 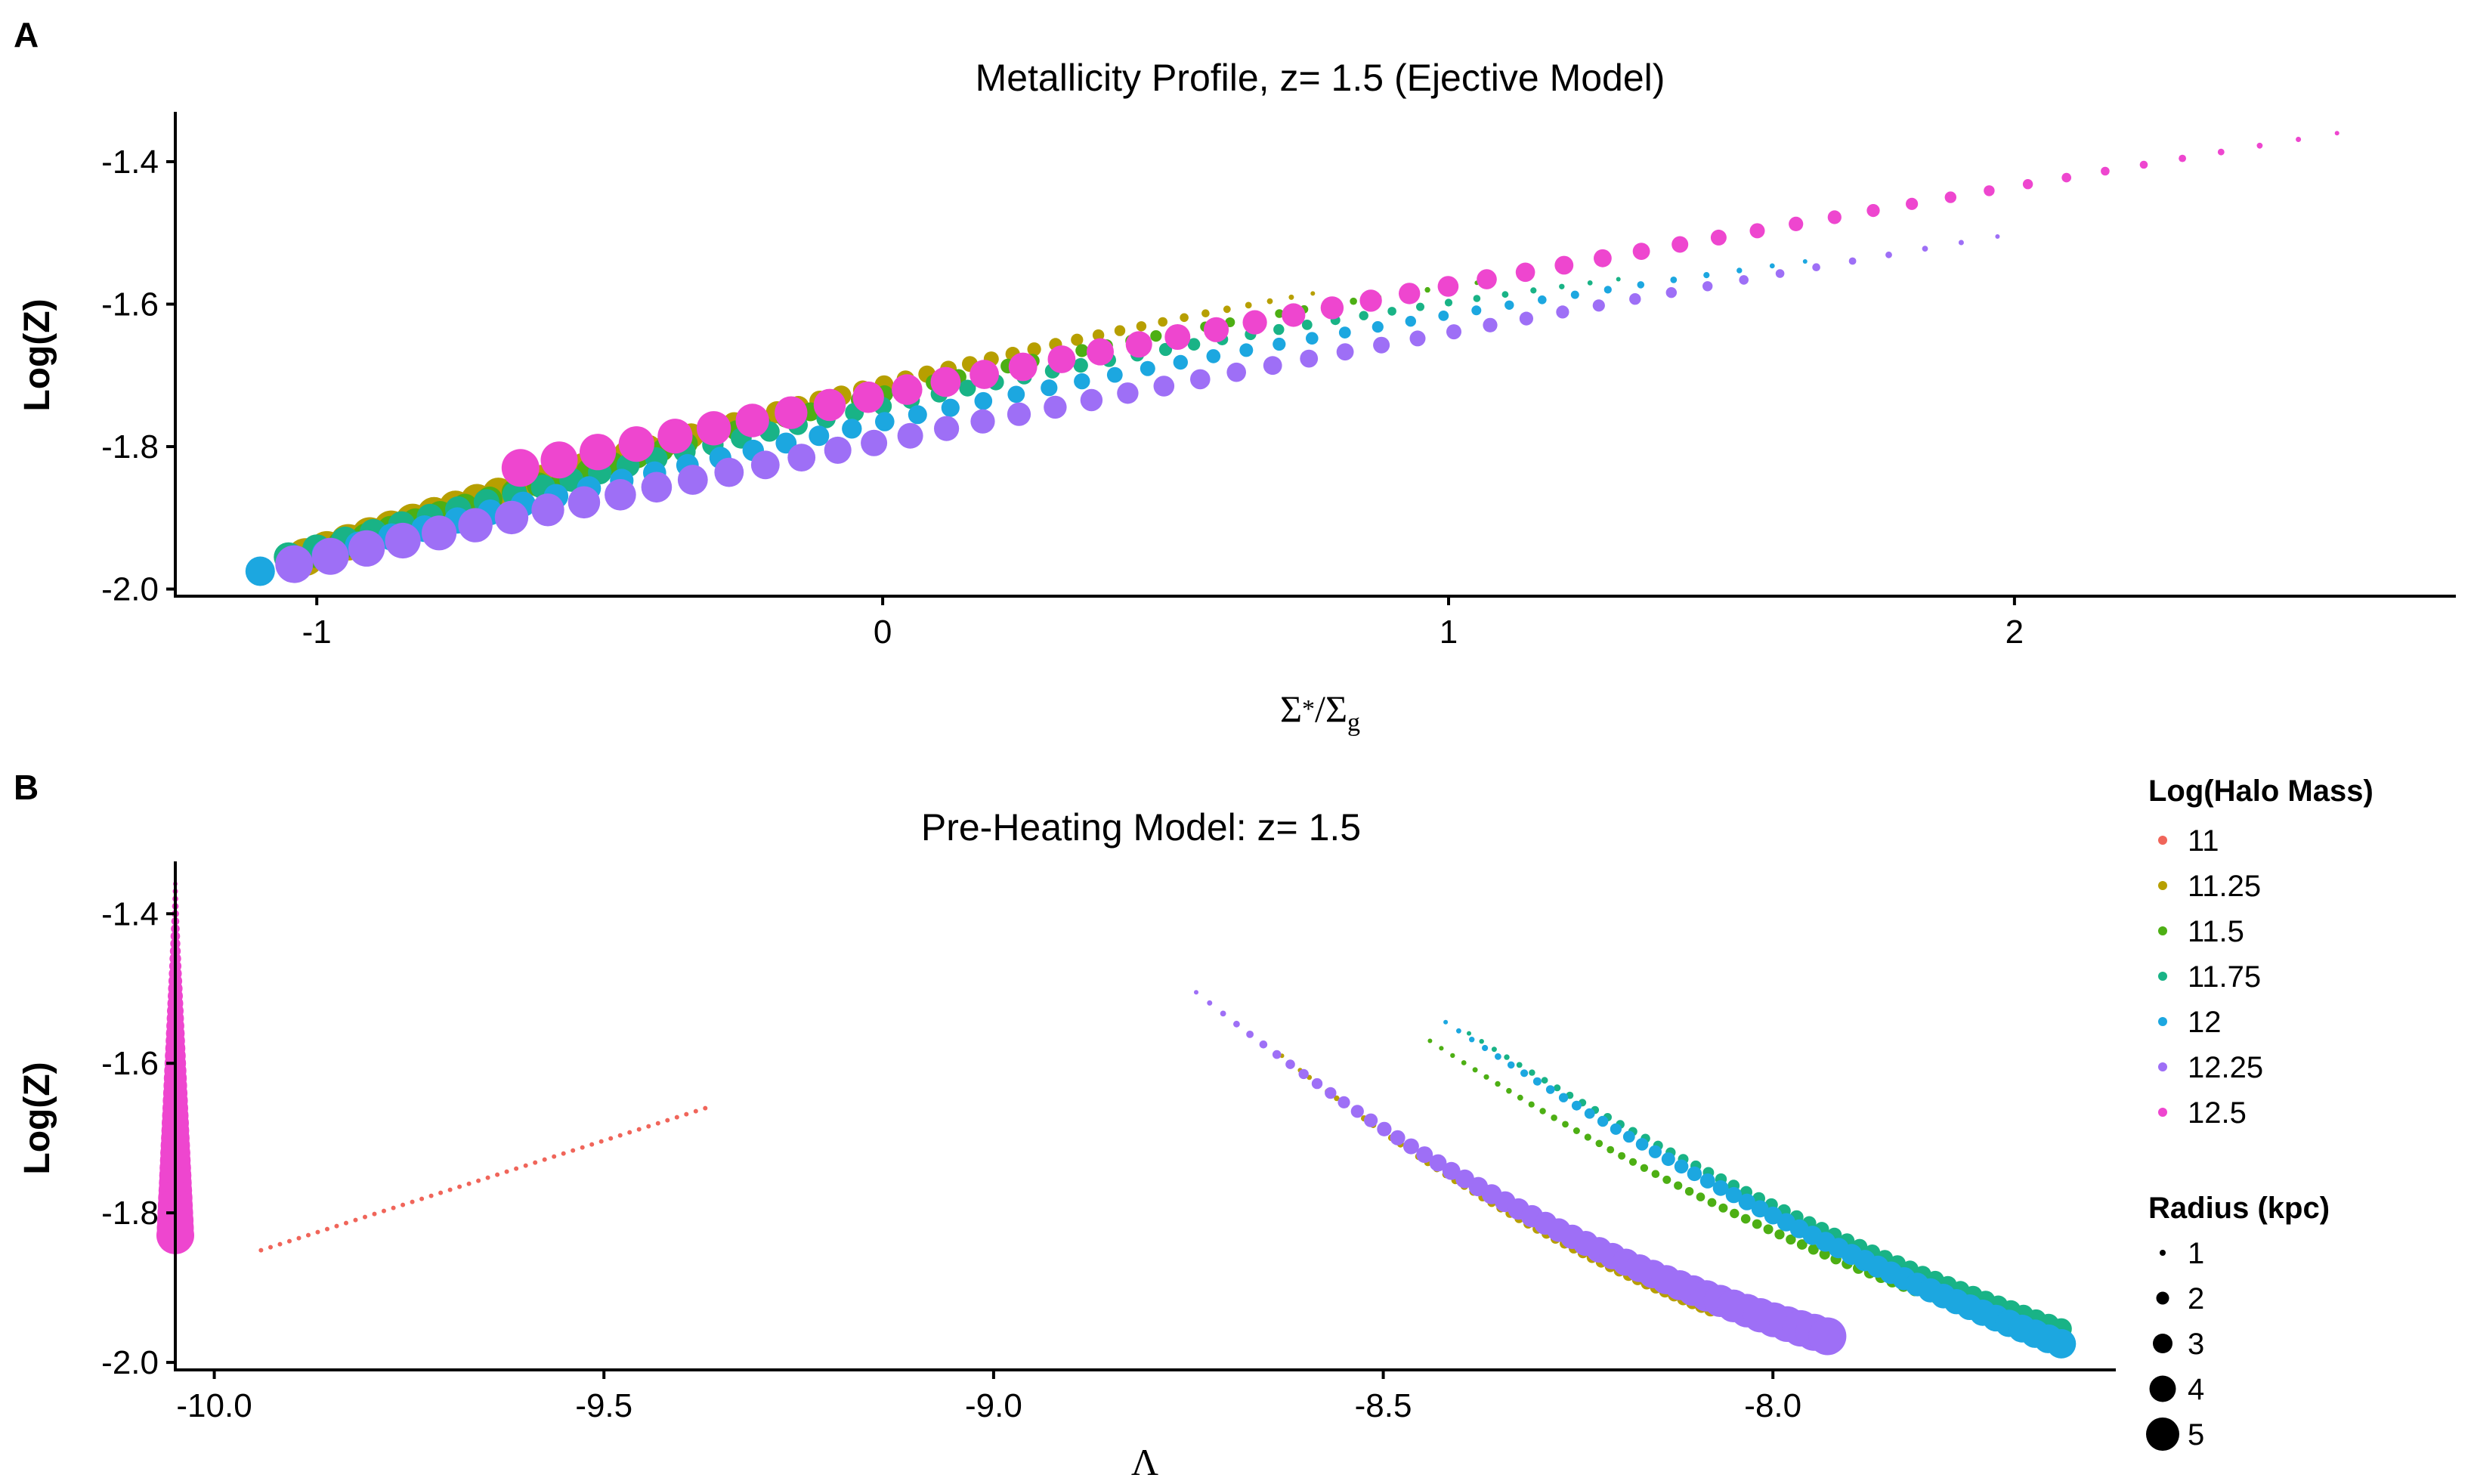 I want to click on legend-size-label: 1, so click(x=2196, y=1253).